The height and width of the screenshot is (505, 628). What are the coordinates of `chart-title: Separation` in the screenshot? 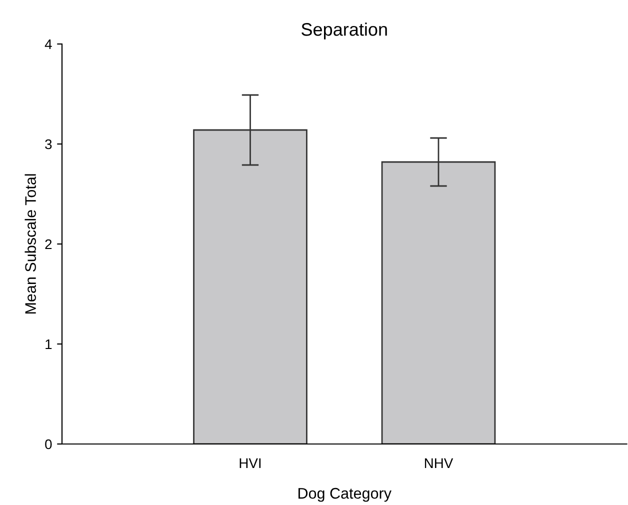 It's located at (344, 31).